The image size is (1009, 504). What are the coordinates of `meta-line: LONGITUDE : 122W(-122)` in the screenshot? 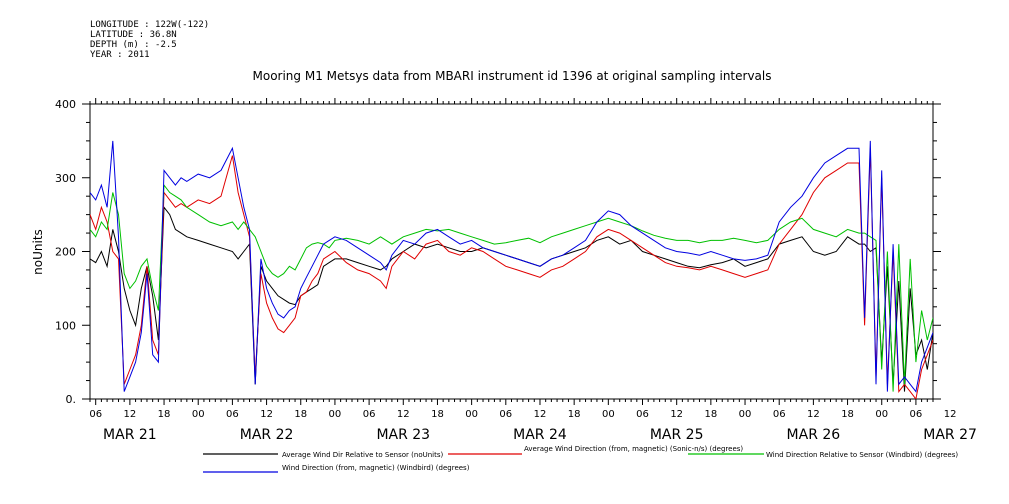 It's located at (150, 25).